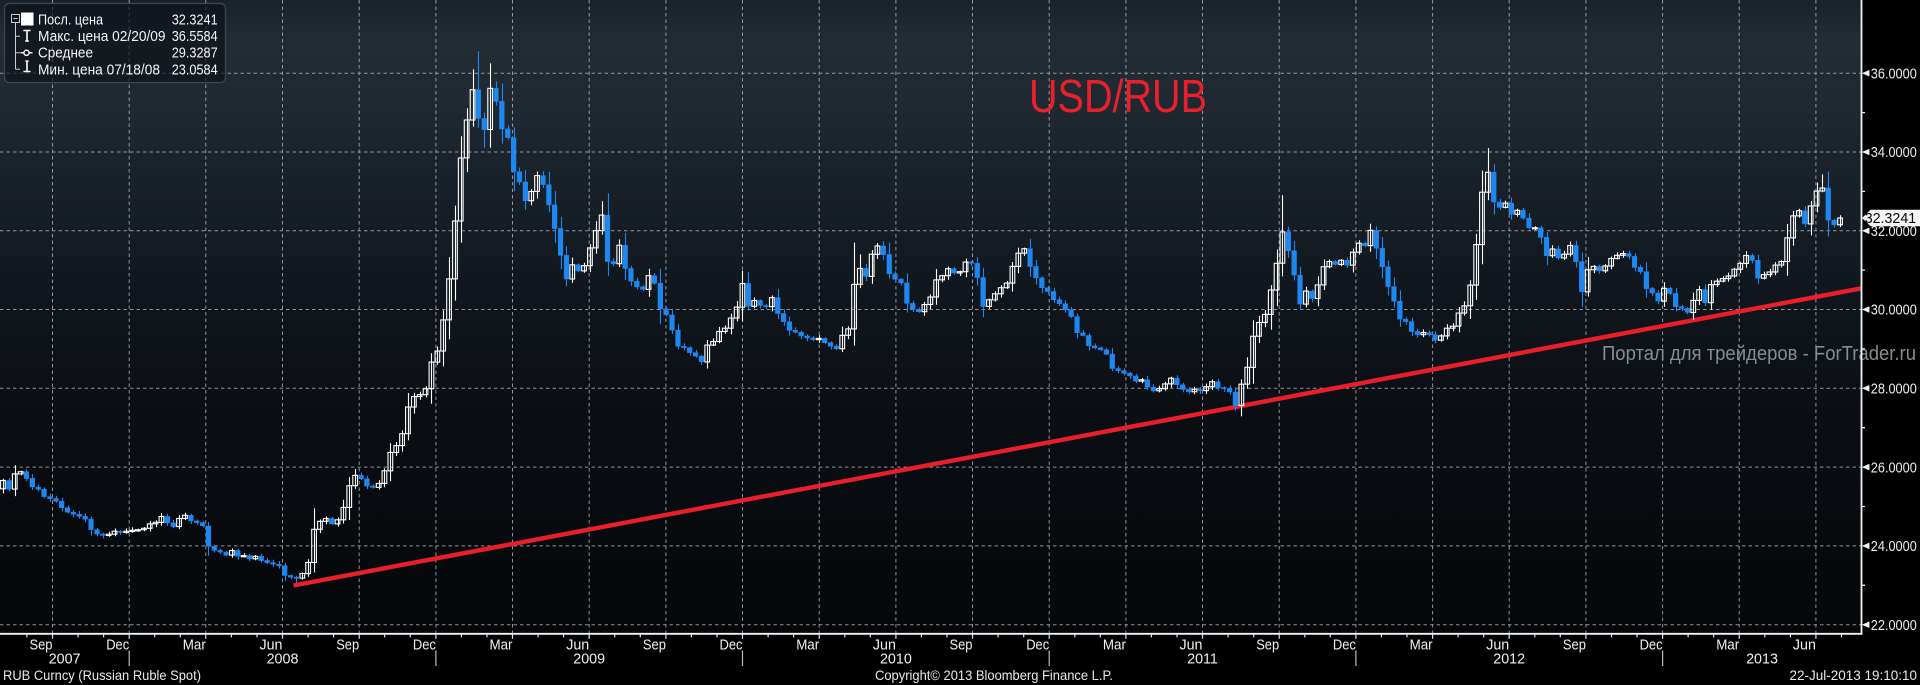 This screenshot has width=1920, height=685. What do you see at coordinates (1762, 660) in the screenshot?
I see `svg-text: 2013` at bounding box center [1762, 660].